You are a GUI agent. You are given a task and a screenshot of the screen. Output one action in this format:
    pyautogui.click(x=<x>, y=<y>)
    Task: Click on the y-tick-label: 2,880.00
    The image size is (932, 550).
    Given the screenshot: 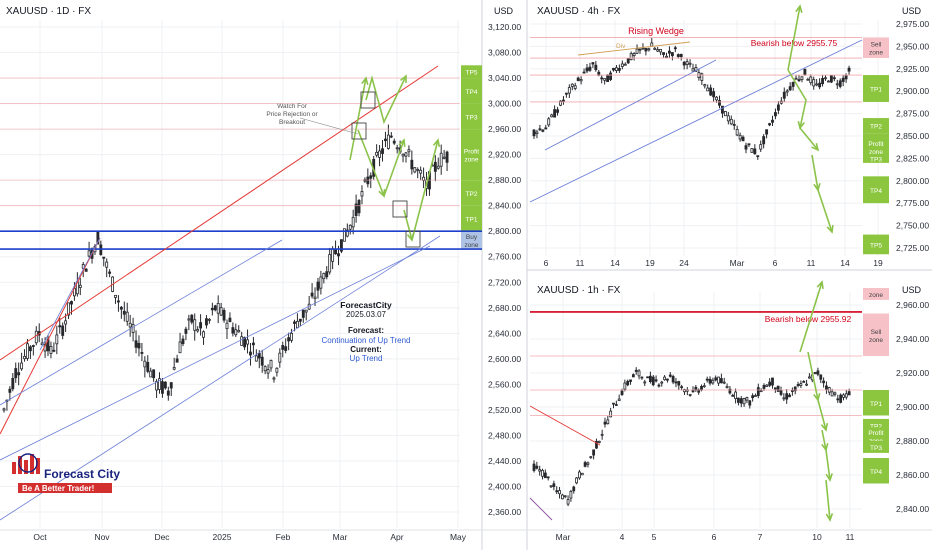 What is the action you would take?
    pyautogui.click(x=504, y=180)
    